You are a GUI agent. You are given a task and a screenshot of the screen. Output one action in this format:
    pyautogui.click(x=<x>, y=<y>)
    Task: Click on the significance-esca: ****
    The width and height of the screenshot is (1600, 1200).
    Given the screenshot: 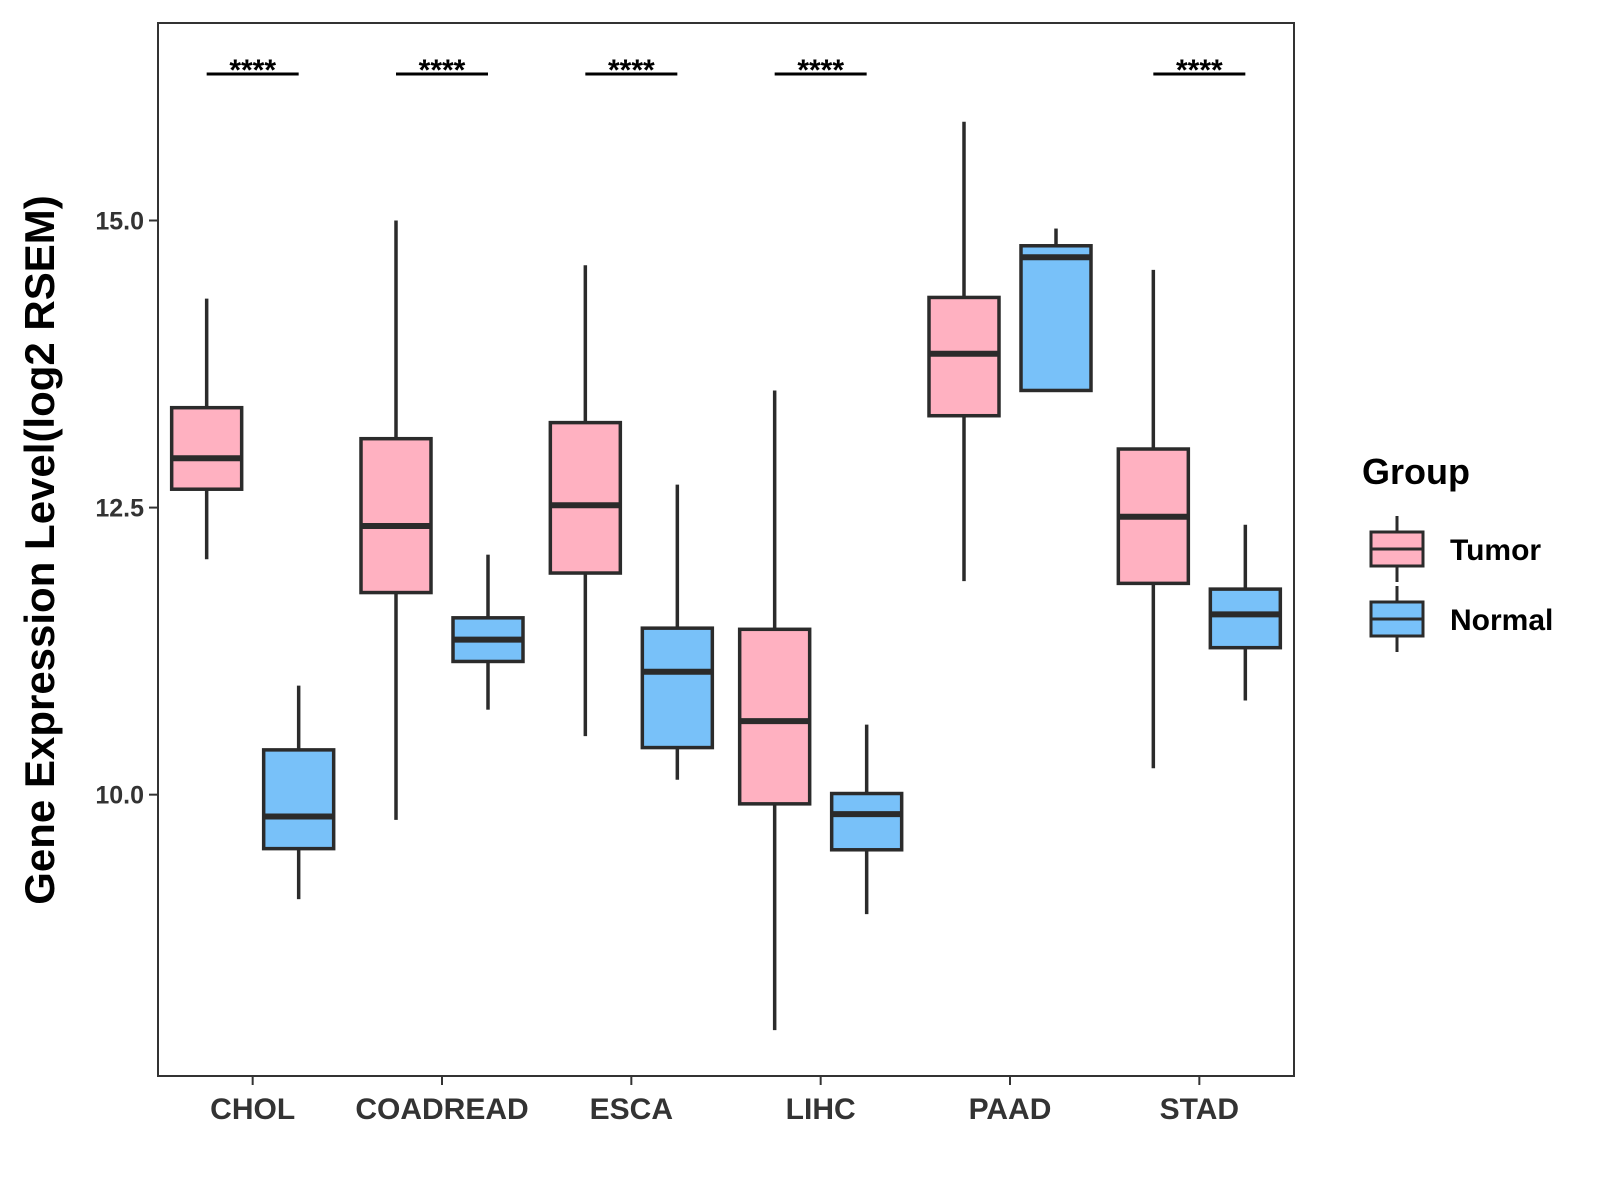 What is the action you would take?
    pyautogui.click(x=631, y=70)
    